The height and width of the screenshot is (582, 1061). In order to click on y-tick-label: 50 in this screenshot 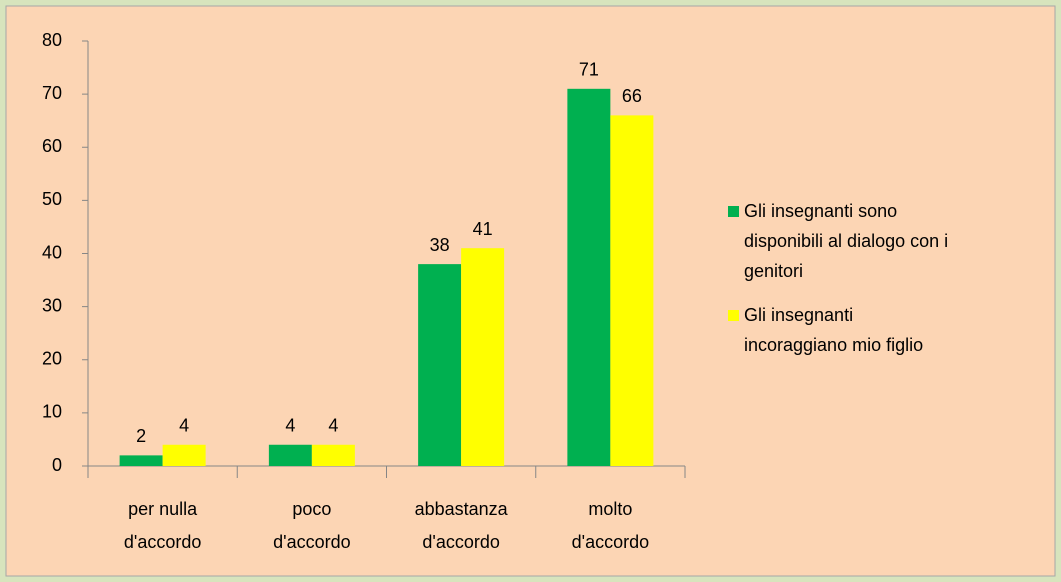, I will do `click(52, 199)`.